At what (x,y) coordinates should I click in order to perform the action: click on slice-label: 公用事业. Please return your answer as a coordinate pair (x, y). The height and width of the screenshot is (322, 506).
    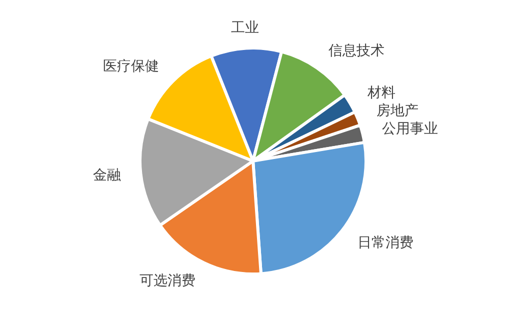
    Looking at the image, I should click on (410, 128).